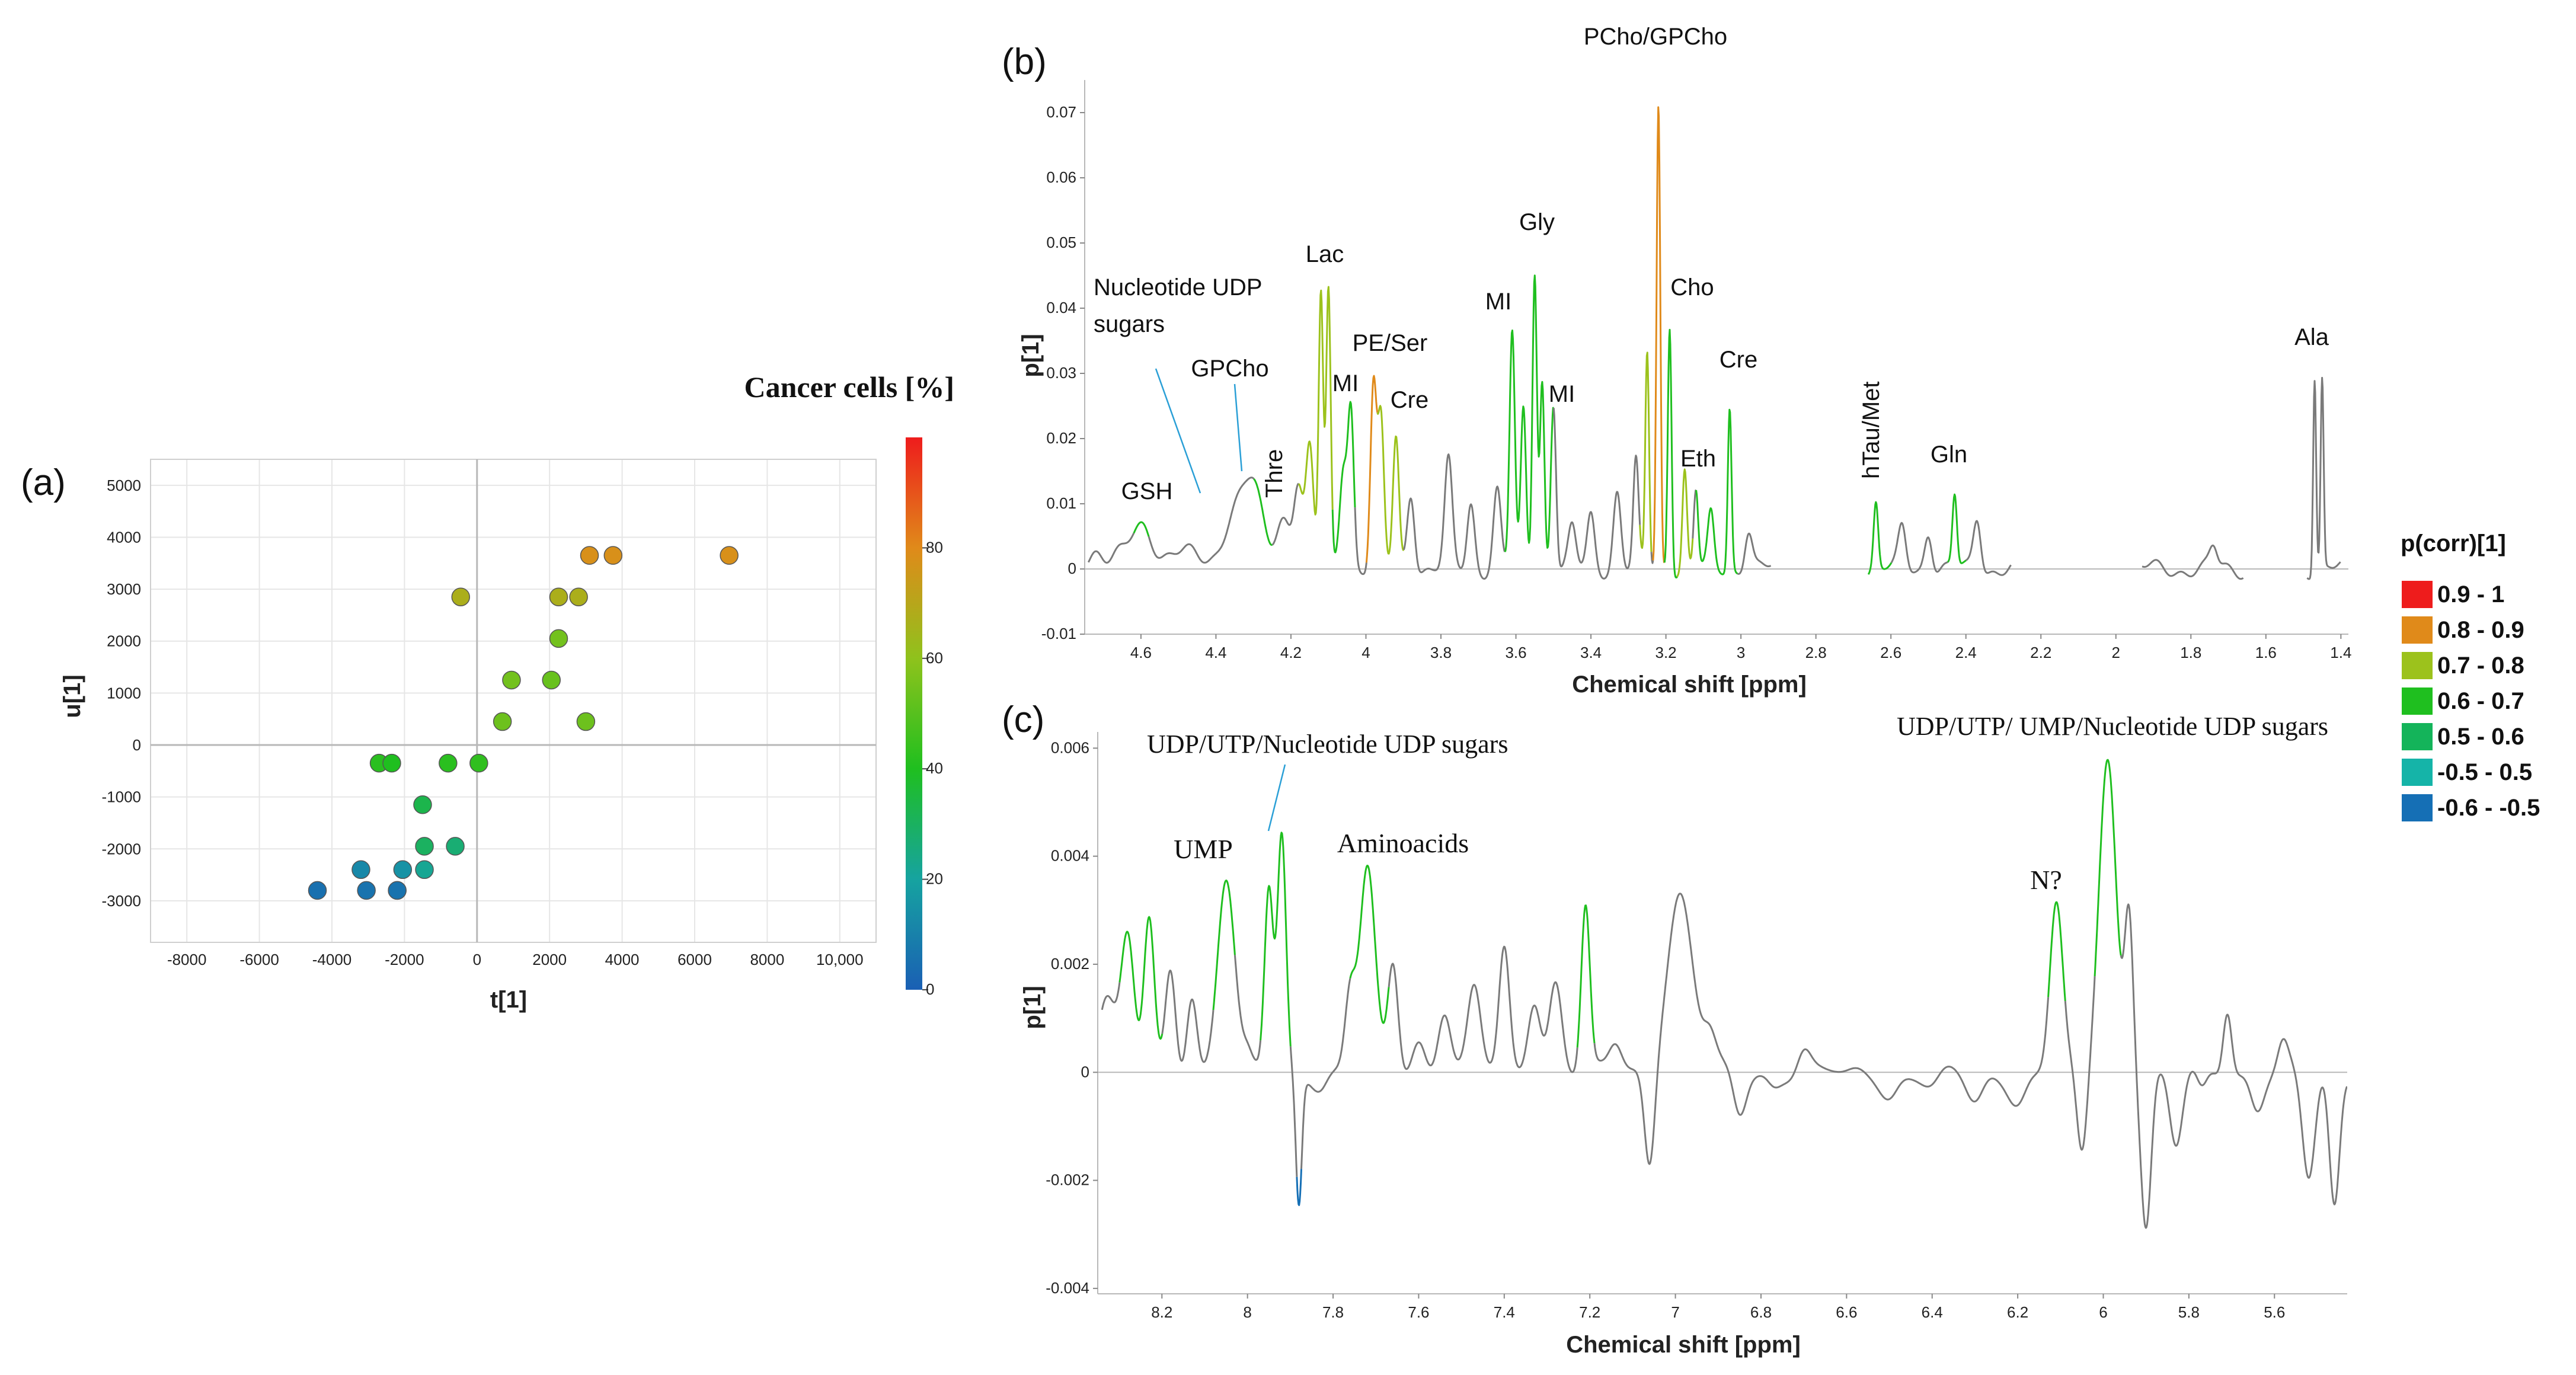 This screenshot has height=1375, width=2576. What do you see at coordinates (1871, 430) in the screenshot?
I see `label-htau-met: hTau/Met` at bounding box center [1871, 430].